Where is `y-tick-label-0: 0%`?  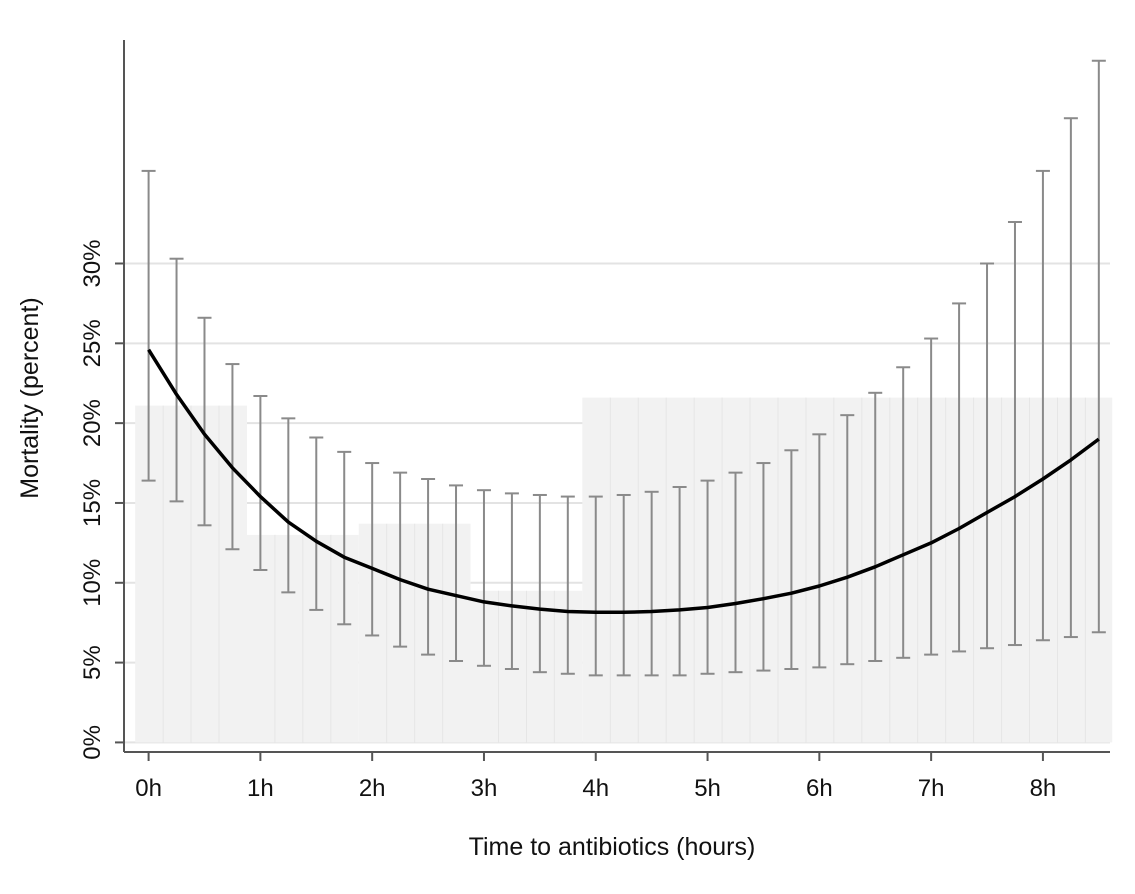
y-tick-label-0: 0% is located at coordinates (92, 742).